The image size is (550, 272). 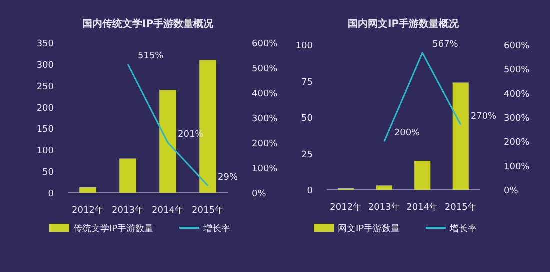 What do you see at coordinates (307, 83) in the screenshot?
I see `y-tick-label: 75` at bounding box center [307, 83].